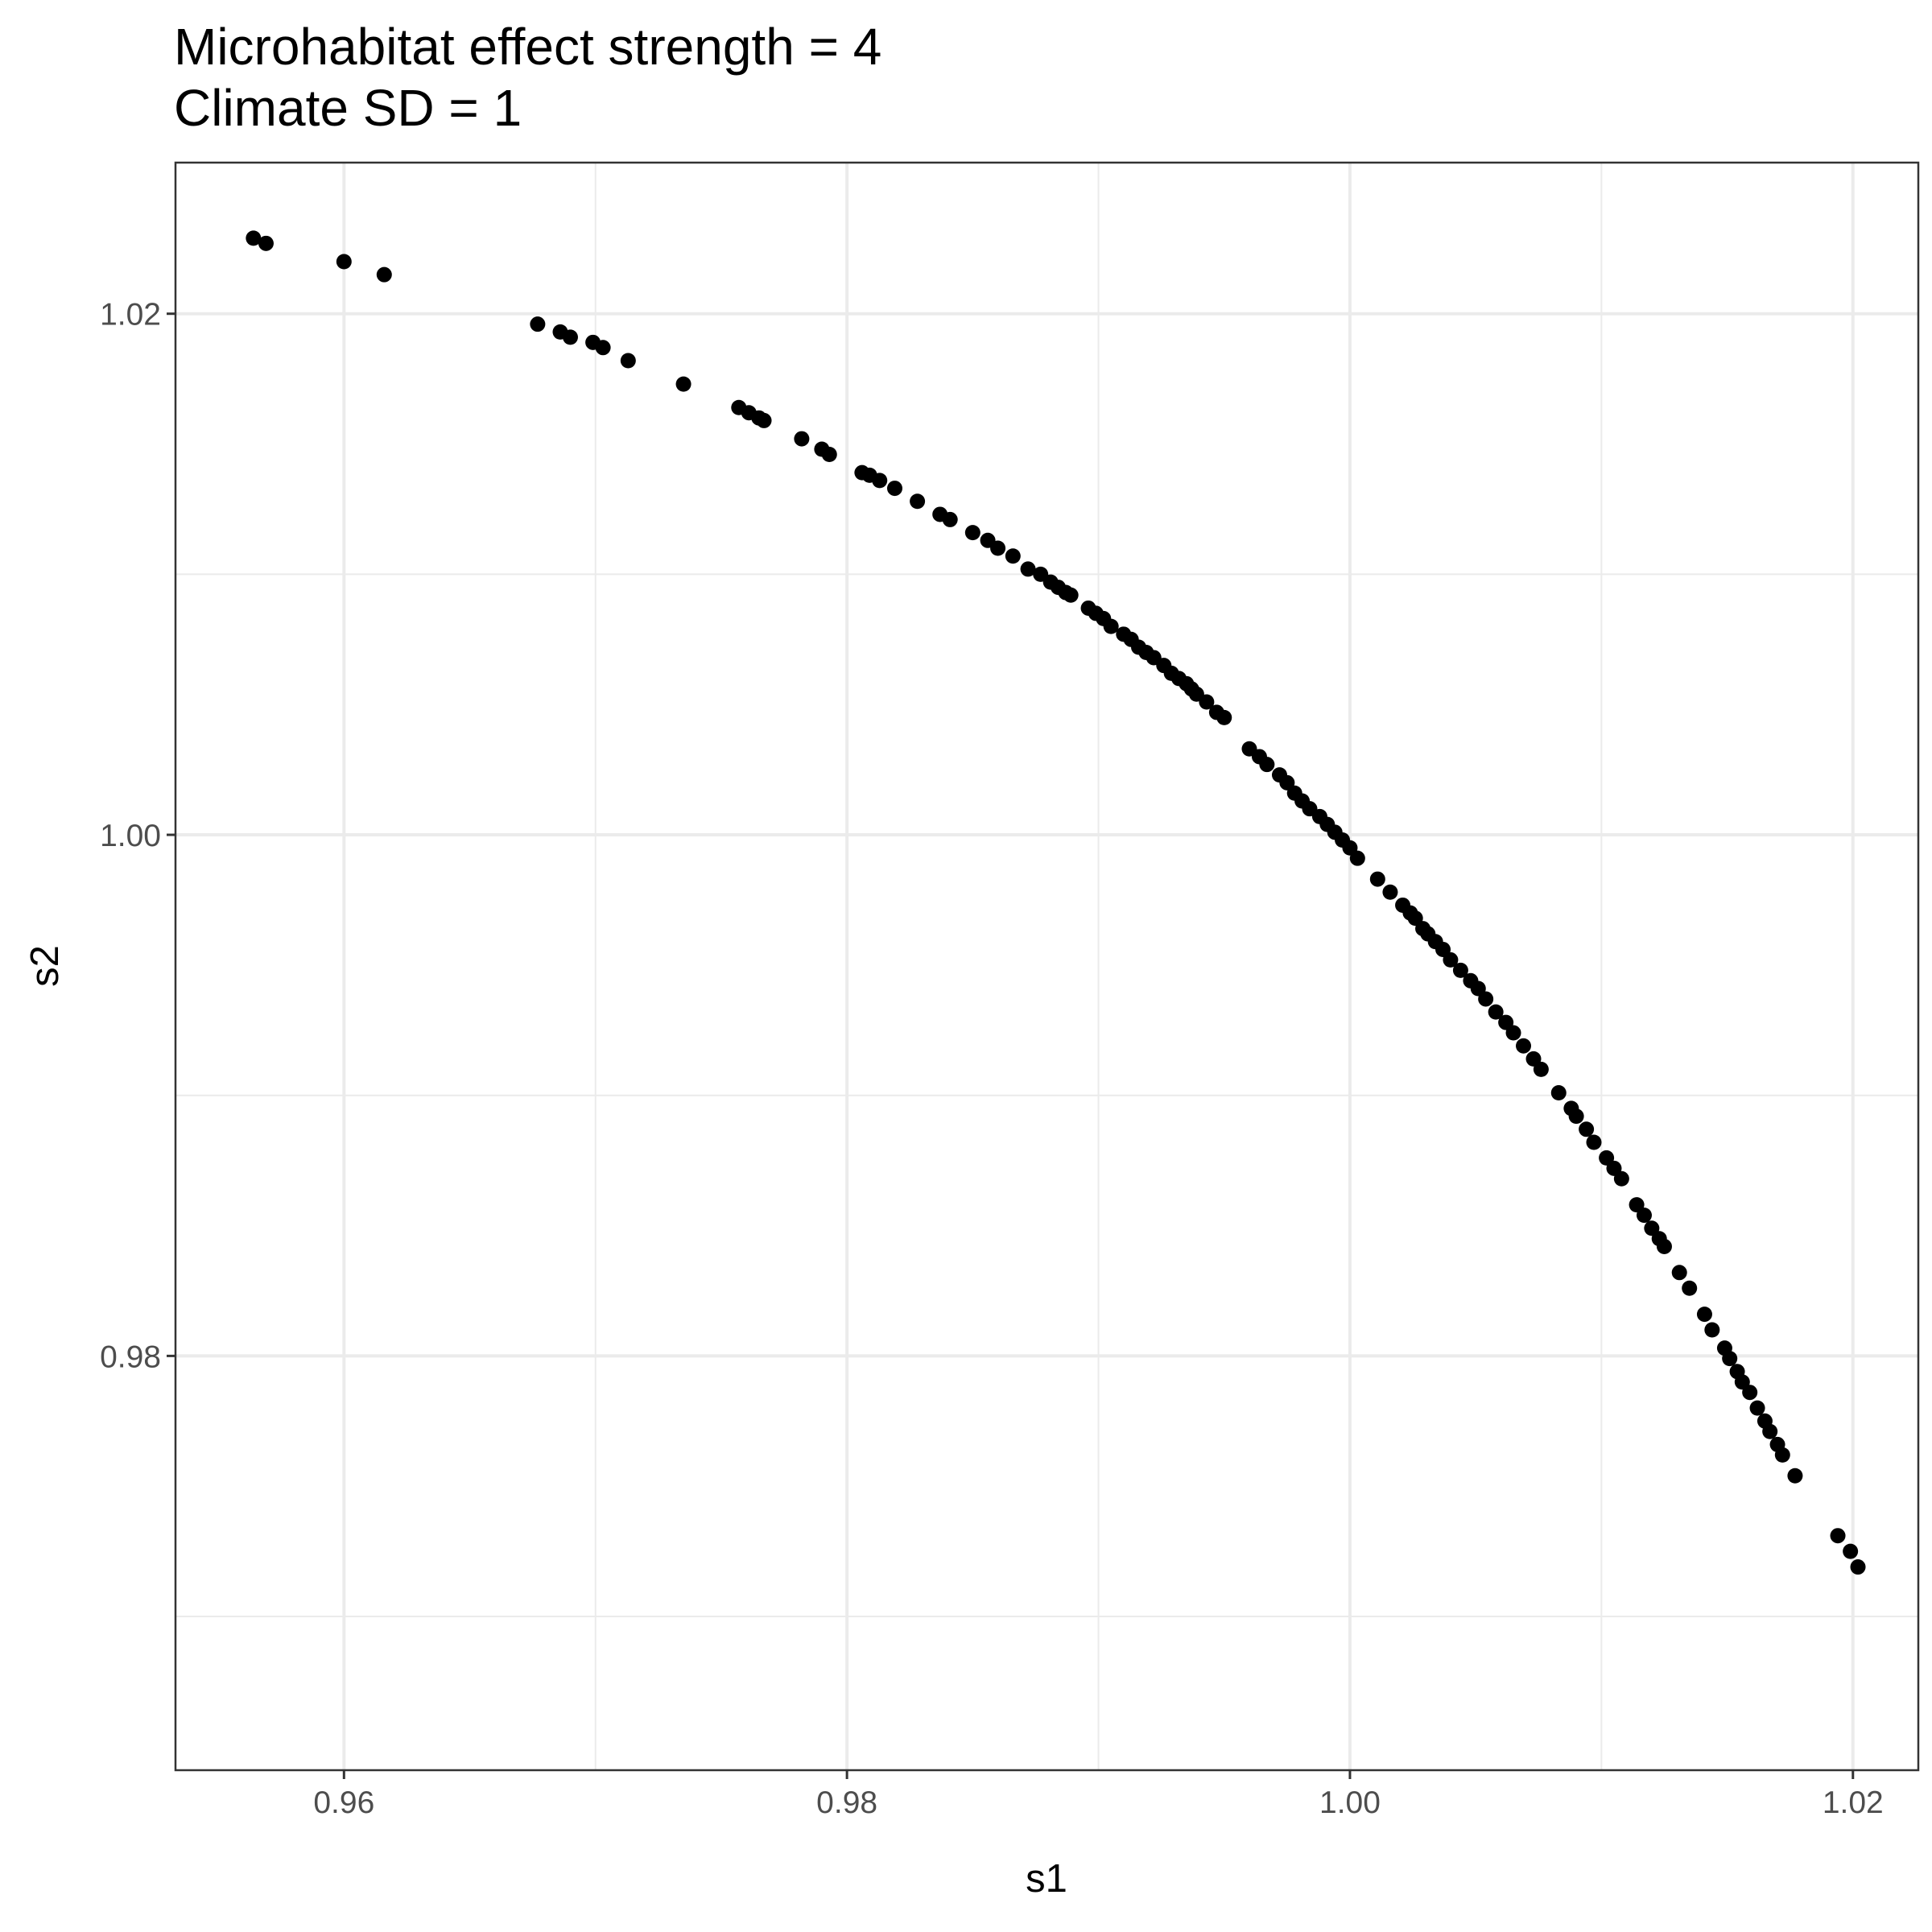  What do you see at coordinates (1350, 1802) in the screenshot?
I see `x-tick-label: 1.00` at bounding box center [1350, 1802].